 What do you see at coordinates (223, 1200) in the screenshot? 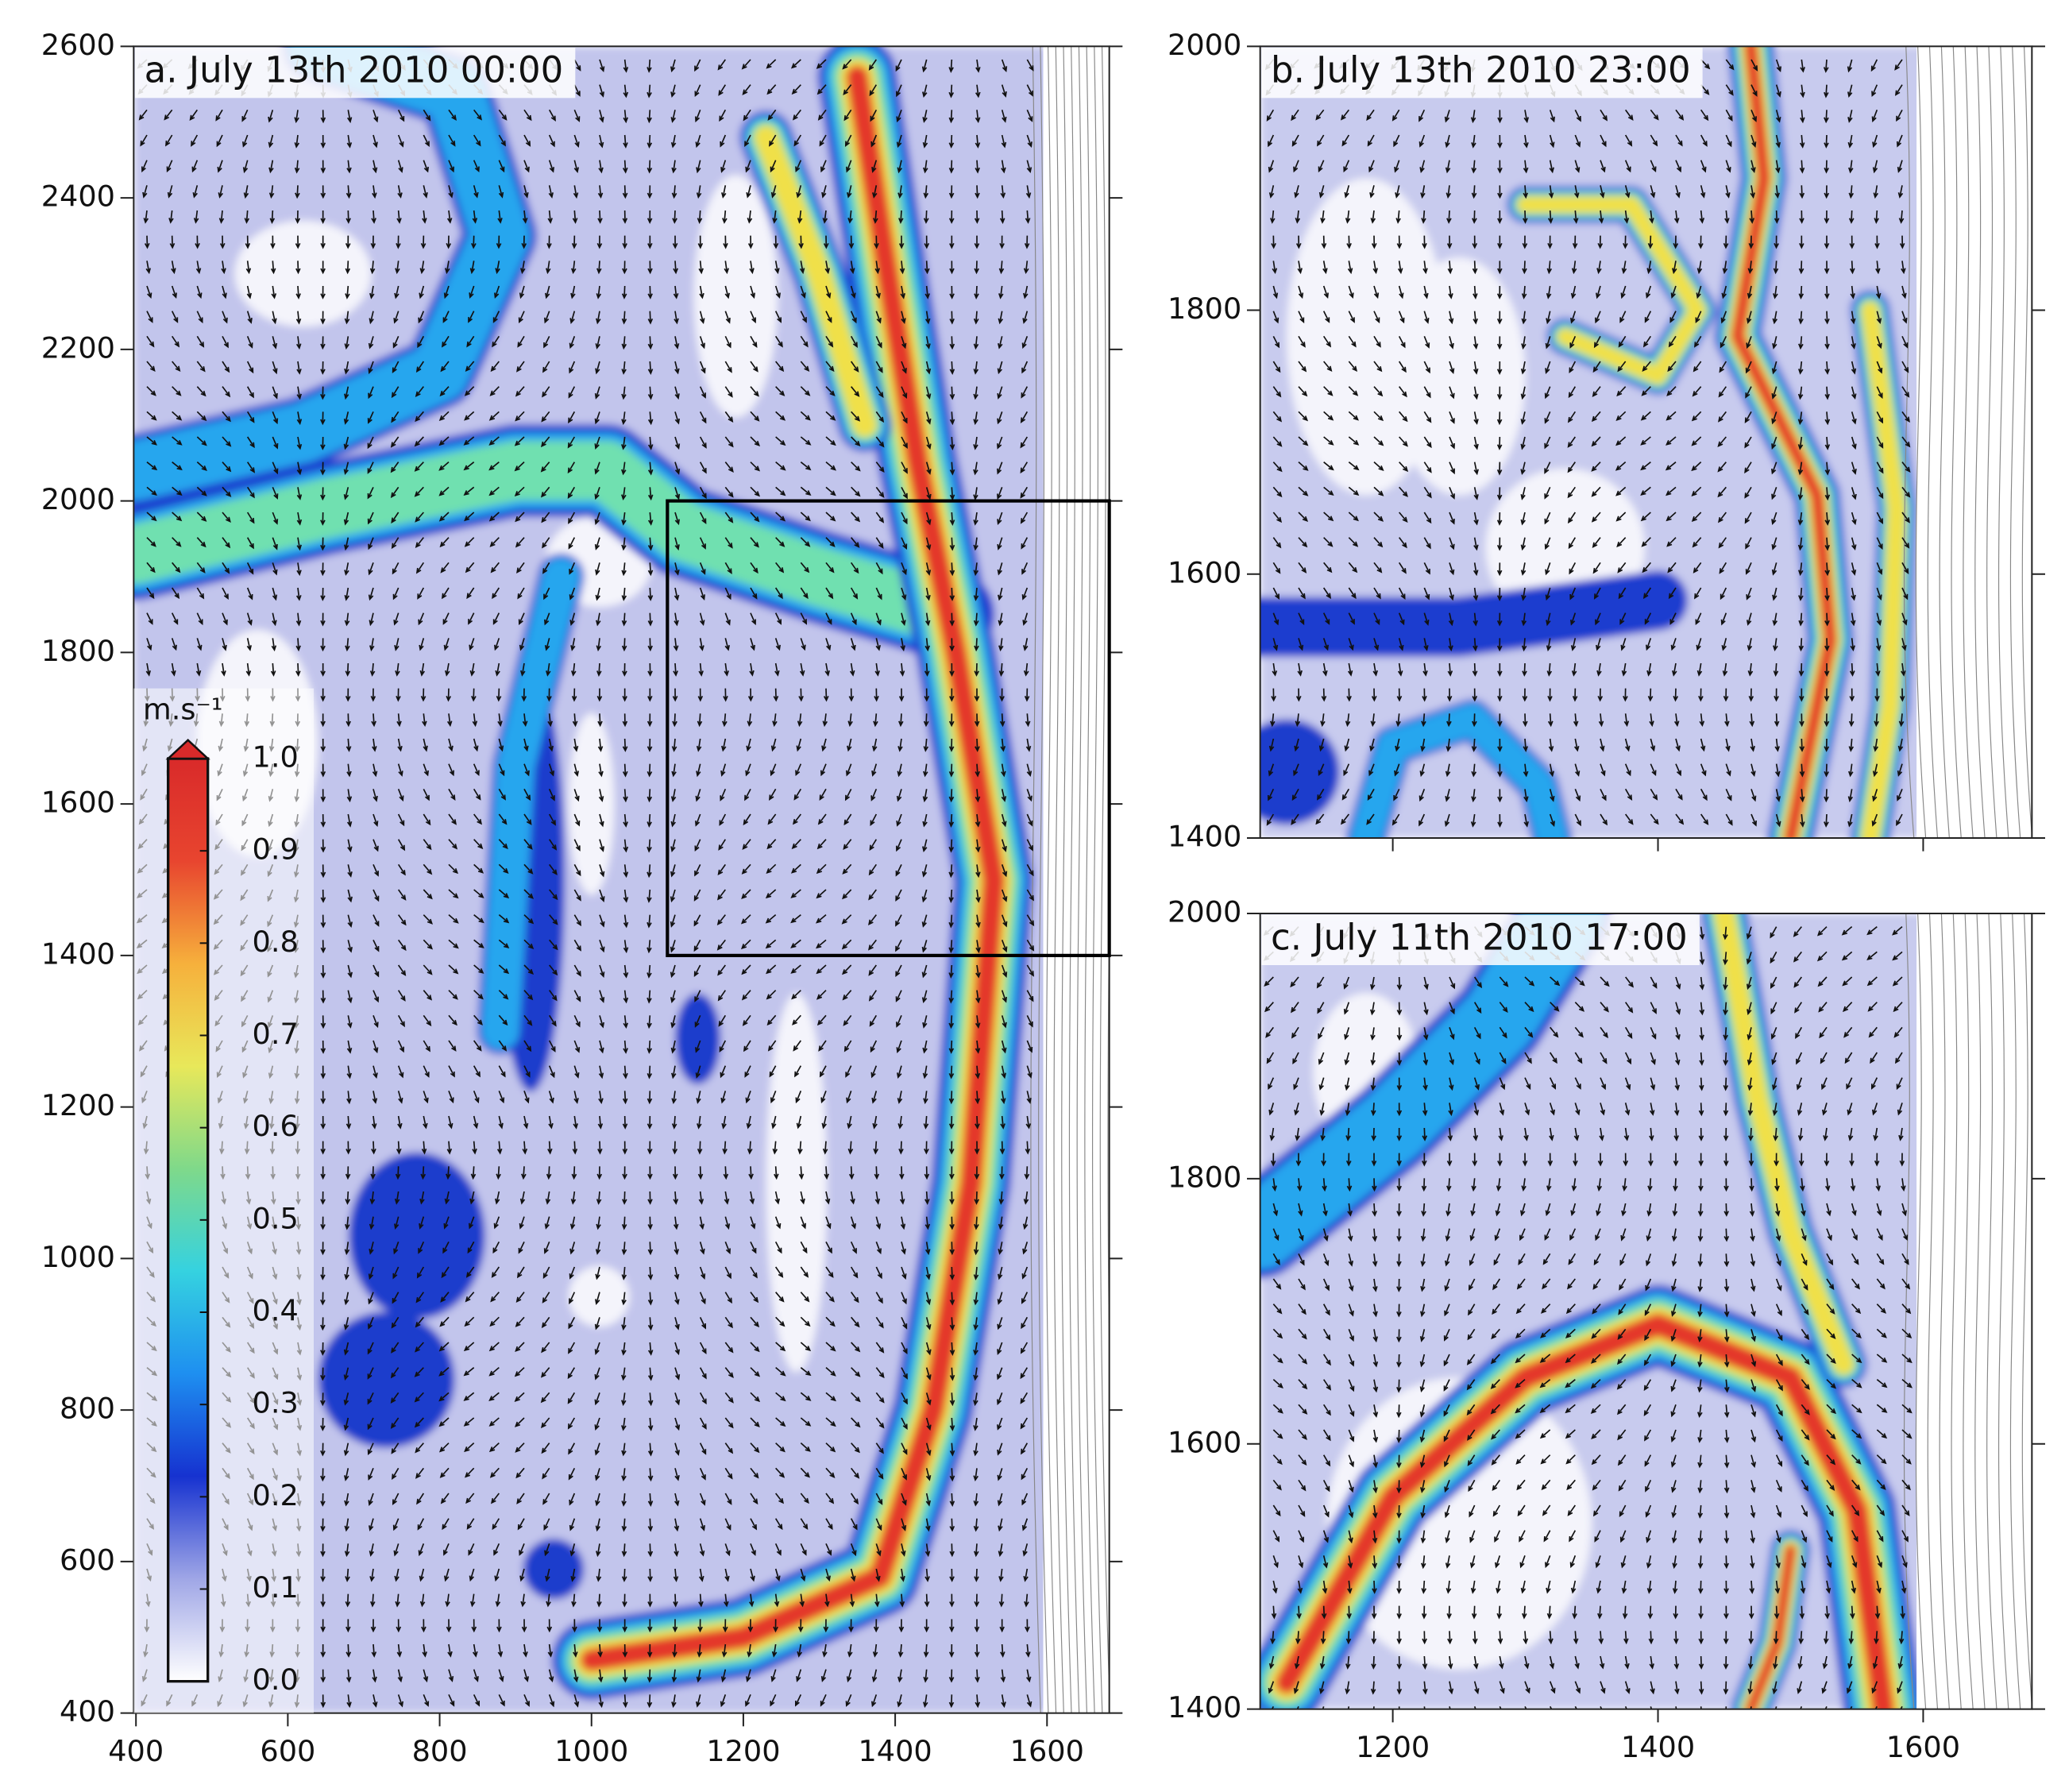
I see `colorbar-backdrop` at bounding box center [223, 1200].